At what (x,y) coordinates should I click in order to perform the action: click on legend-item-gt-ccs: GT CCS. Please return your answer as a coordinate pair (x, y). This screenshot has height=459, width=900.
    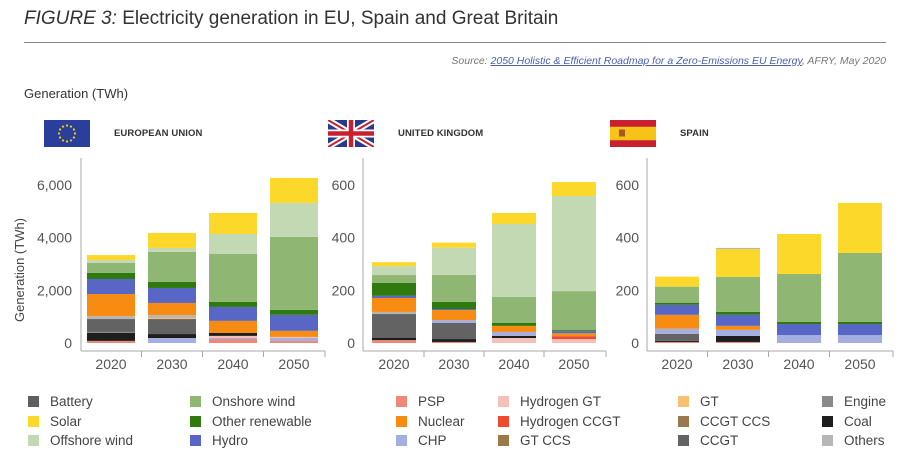
    Looking at the image, I should click on (534, 440).